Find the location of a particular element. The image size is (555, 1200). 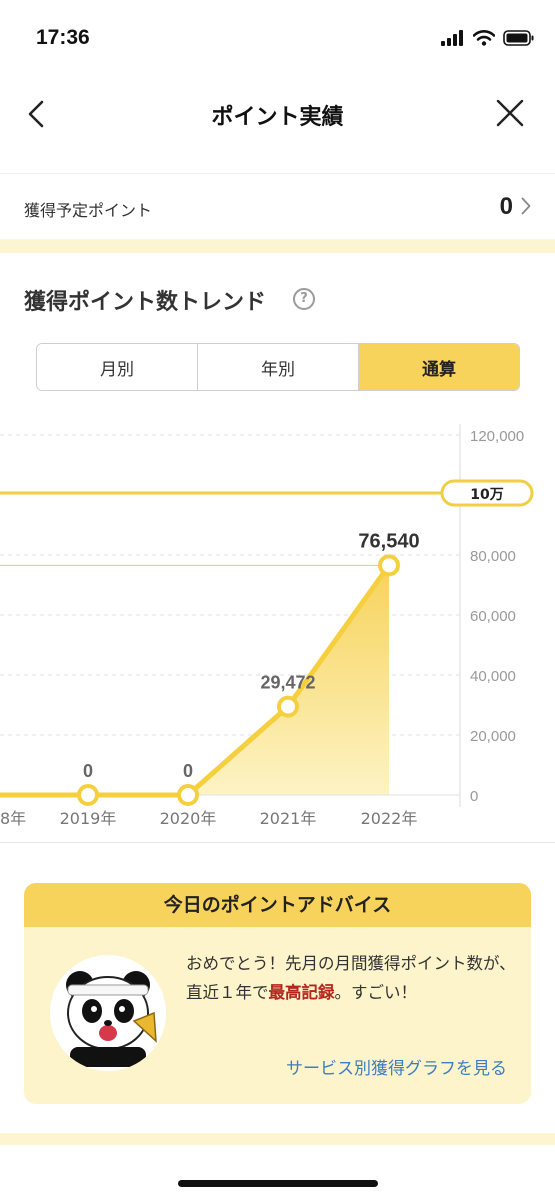

x-tick-label: 2021年 is located at coordinates (288, 818).